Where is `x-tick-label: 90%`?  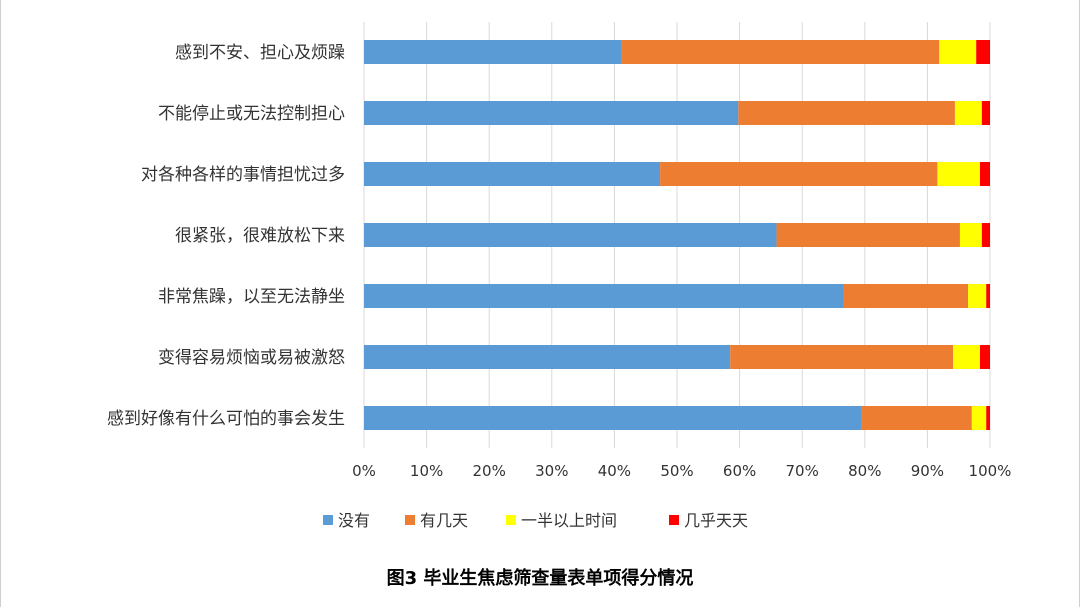
x-tick-label: 90% is located at coordinates (927, 471).